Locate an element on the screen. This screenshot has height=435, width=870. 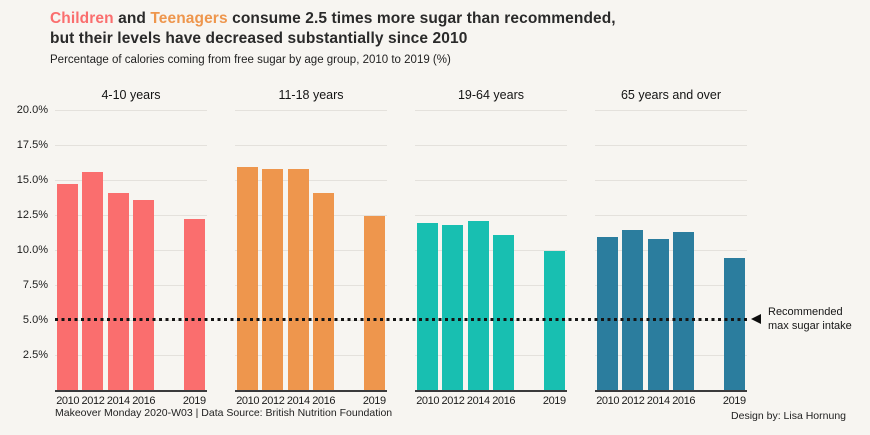
panel-title: 11-18 years is located at coordinates (311, 95).